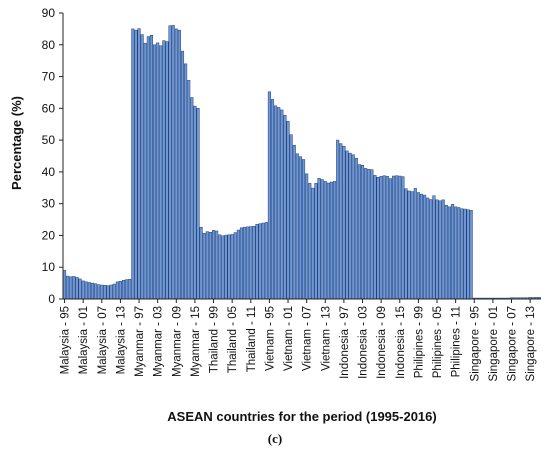  What do you see at coordinates (16, 143) in the screenshot?
I see `y-axis-title: Percentage (%)` at bounding box center [16, 143].